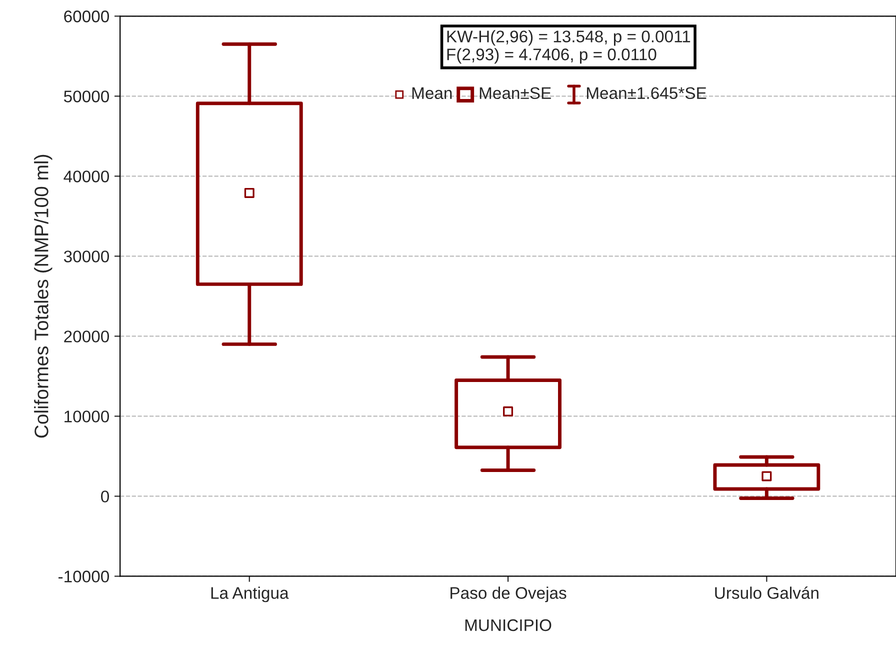 This screenshot has height=646, width=896. What do you see at coordinates (568, 47) in the screenshot?
I see `annotation: KW-H(2,96) = 13.548, p = 0.0011 F(2,93) = 4.7406, p = 0.0110` at bounding box center [568, 47].